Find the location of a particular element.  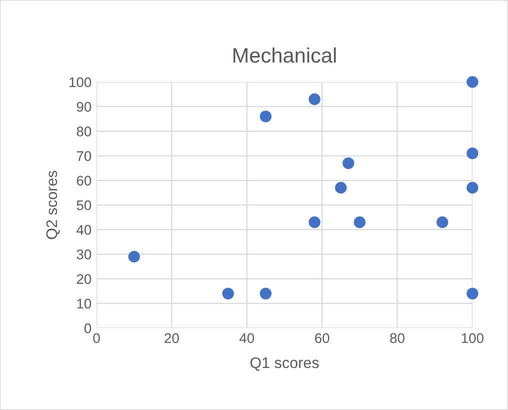

y-tick-label: 40 is located at coordinates (84, 229).